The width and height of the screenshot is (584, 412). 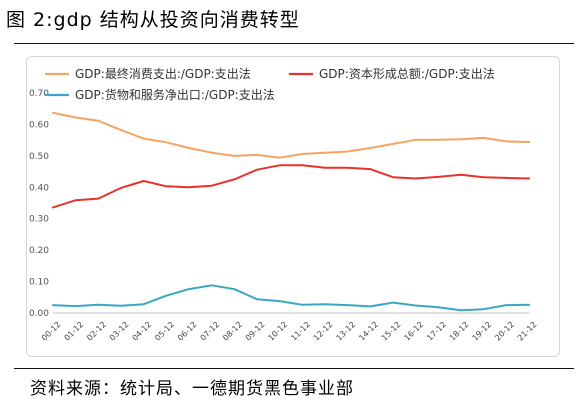 What do you see at coordinates (141, 331) in the screenshot?
I see `x-tick-label: 04-12` at bounding box center [141, 331].